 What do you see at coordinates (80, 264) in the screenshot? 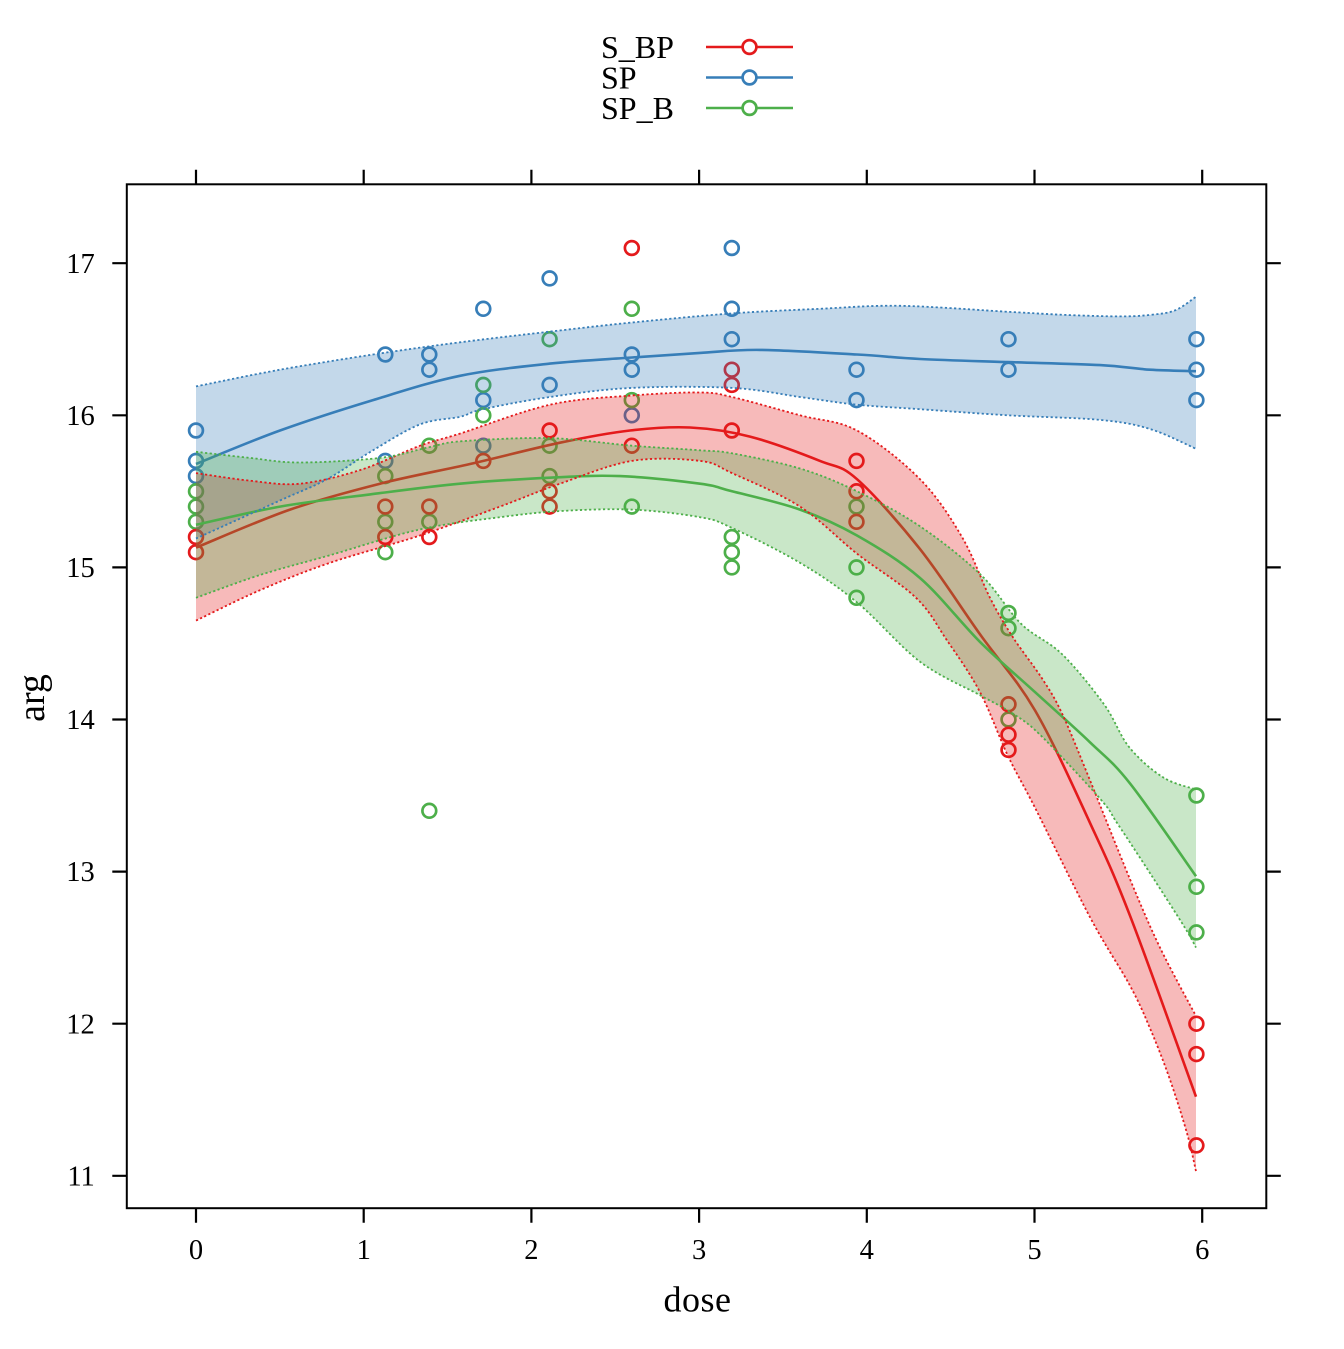
I see `svg-text: 17` at bounding box center [80, 264].